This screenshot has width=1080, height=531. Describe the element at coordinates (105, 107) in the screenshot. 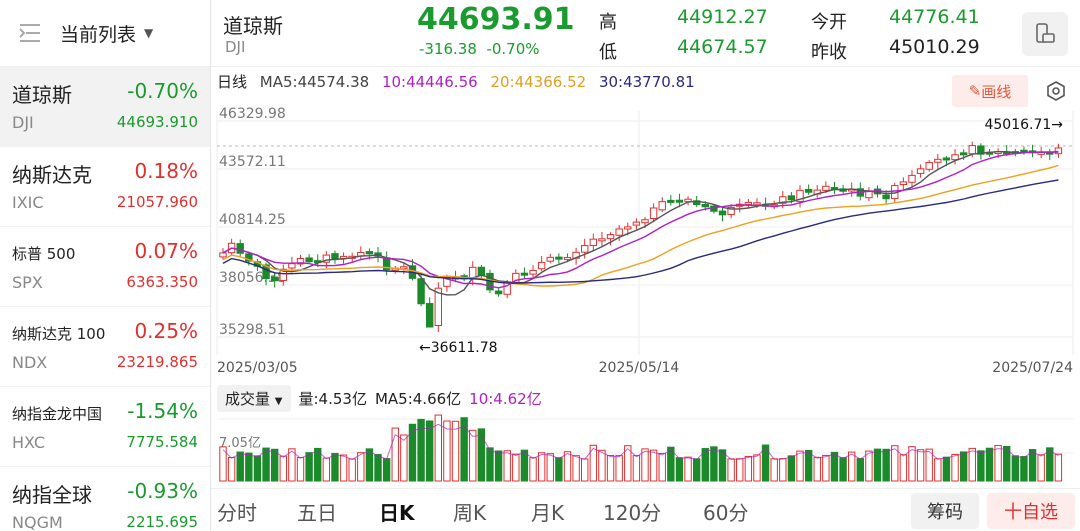

I see `sidebar-item-dji: 道琼斯 DJI -0.70% 44693.910` at that location.